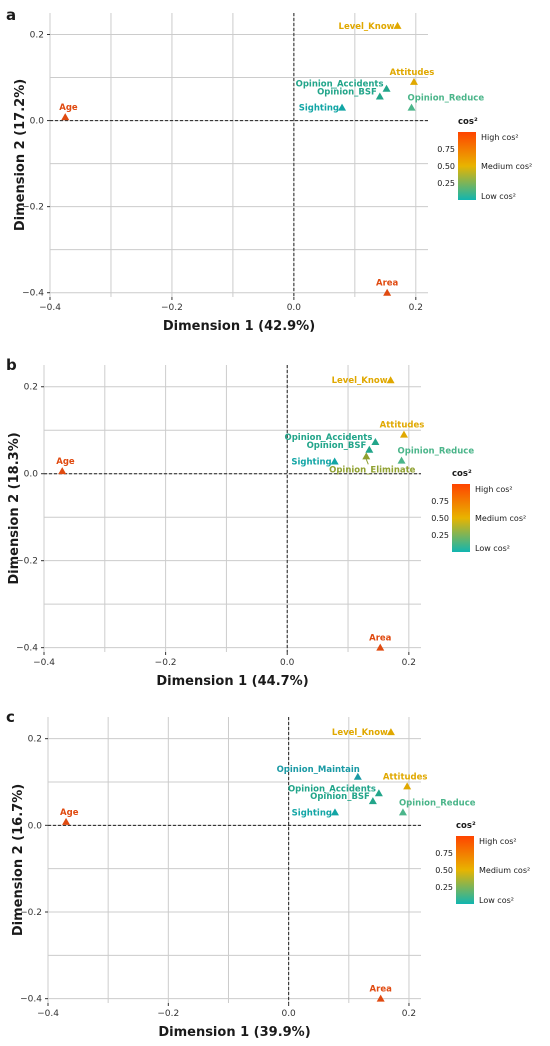 The height and width of the screenshot is (1046, 550). Describe the element at coordinates (372, 470) in the screenshot. I see `point-label-opinion-eliminate: Opinion_Eliminate` at that location.